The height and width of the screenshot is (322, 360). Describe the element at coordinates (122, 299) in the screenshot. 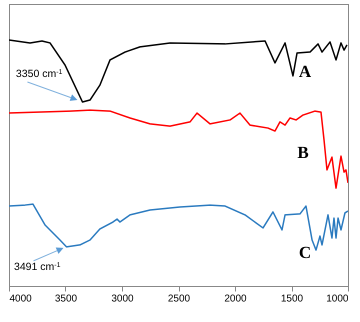

I see `x-tick-label: 3000` at that location.